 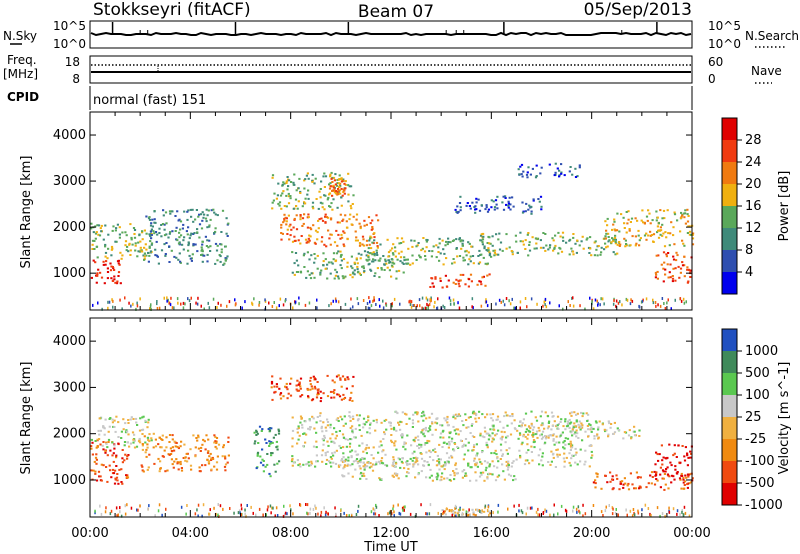 I want to click on noise-left-tick-top: 10^5, so click(x=69, y=26).